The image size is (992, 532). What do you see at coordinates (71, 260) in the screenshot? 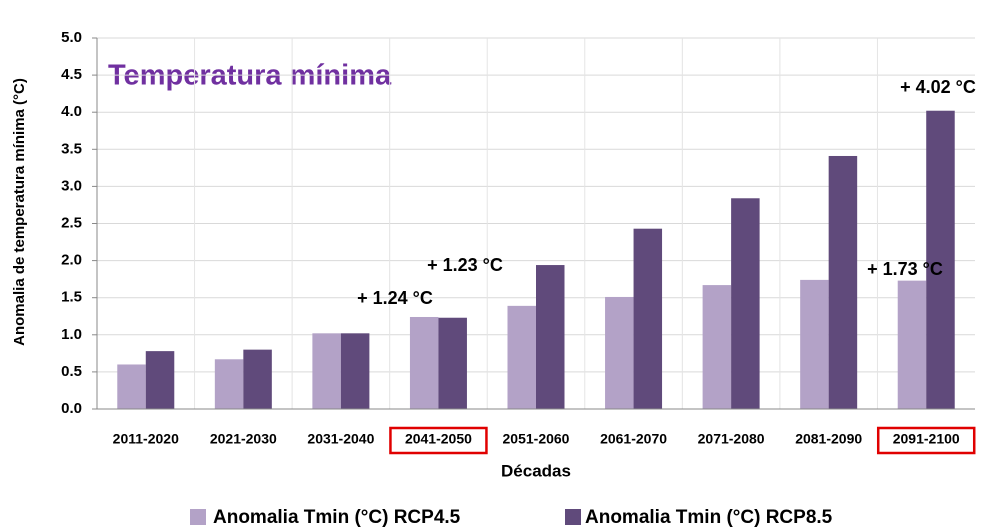
I see `y-tick-label: 2.0` at bounding box center [71, 260].